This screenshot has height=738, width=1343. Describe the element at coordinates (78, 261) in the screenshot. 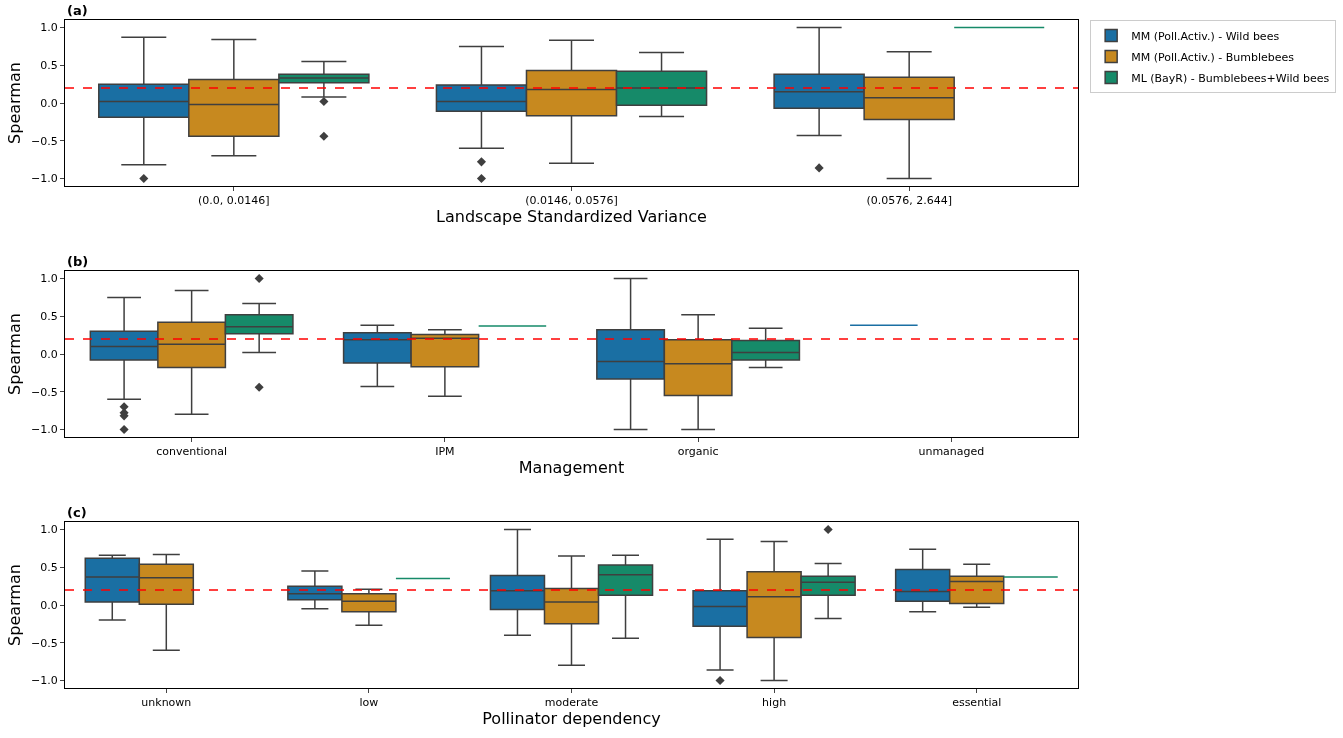

I see `chart-title: (b)` at that location.